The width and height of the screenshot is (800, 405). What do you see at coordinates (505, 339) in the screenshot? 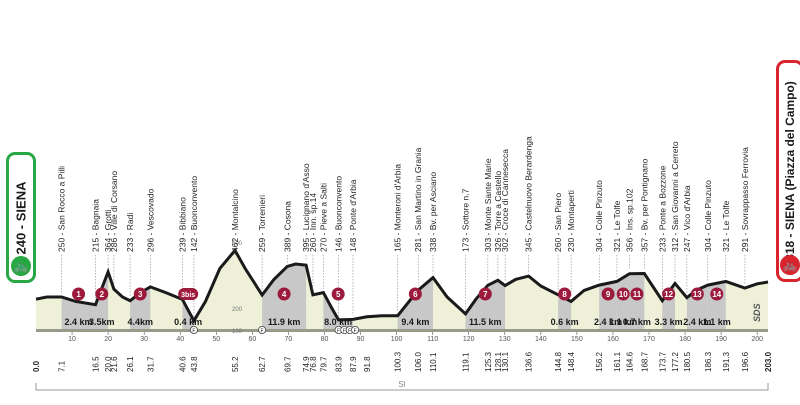
I see `axis-tick-label: 130` at bounding box center [505, 339].